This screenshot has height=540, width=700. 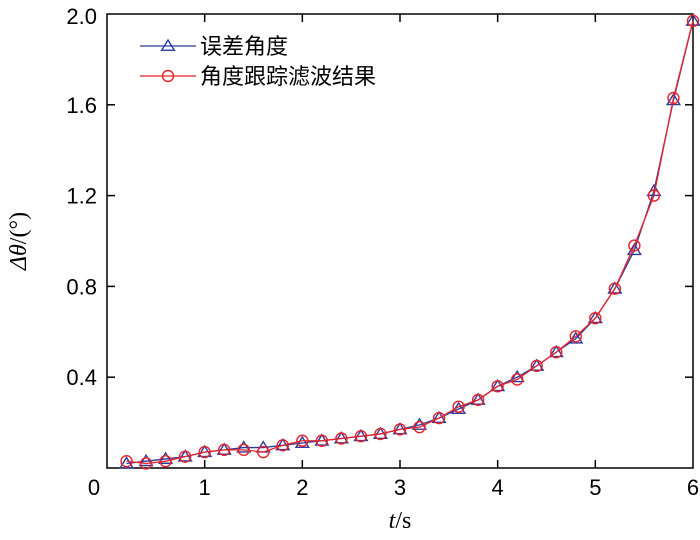 I want to click on y-tick-label: 0.8, so click(x=81, y=286).